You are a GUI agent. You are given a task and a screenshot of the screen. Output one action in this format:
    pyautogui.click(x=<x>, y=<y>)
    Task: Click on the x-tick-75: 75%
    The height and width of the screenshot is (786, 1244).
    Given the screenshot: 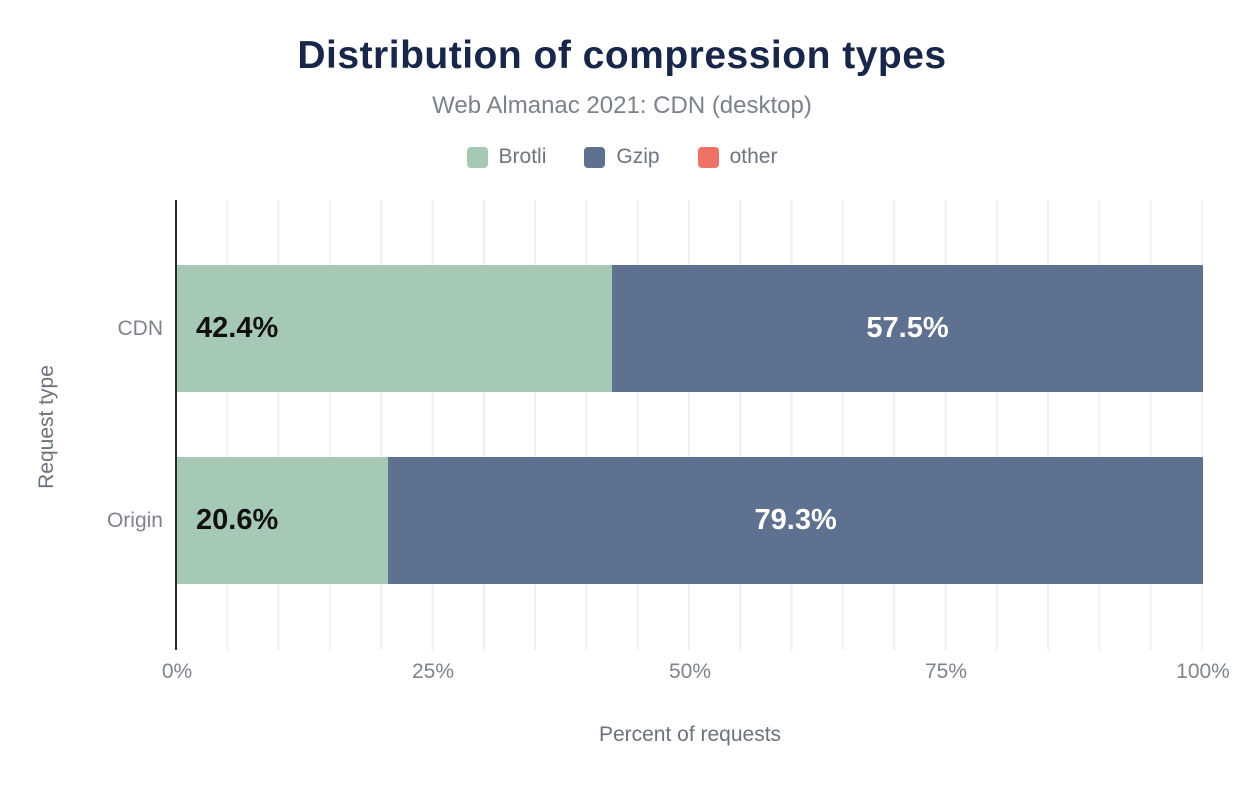 What is the action you would take?
    pyautogui.click(x=946, y=671)
    